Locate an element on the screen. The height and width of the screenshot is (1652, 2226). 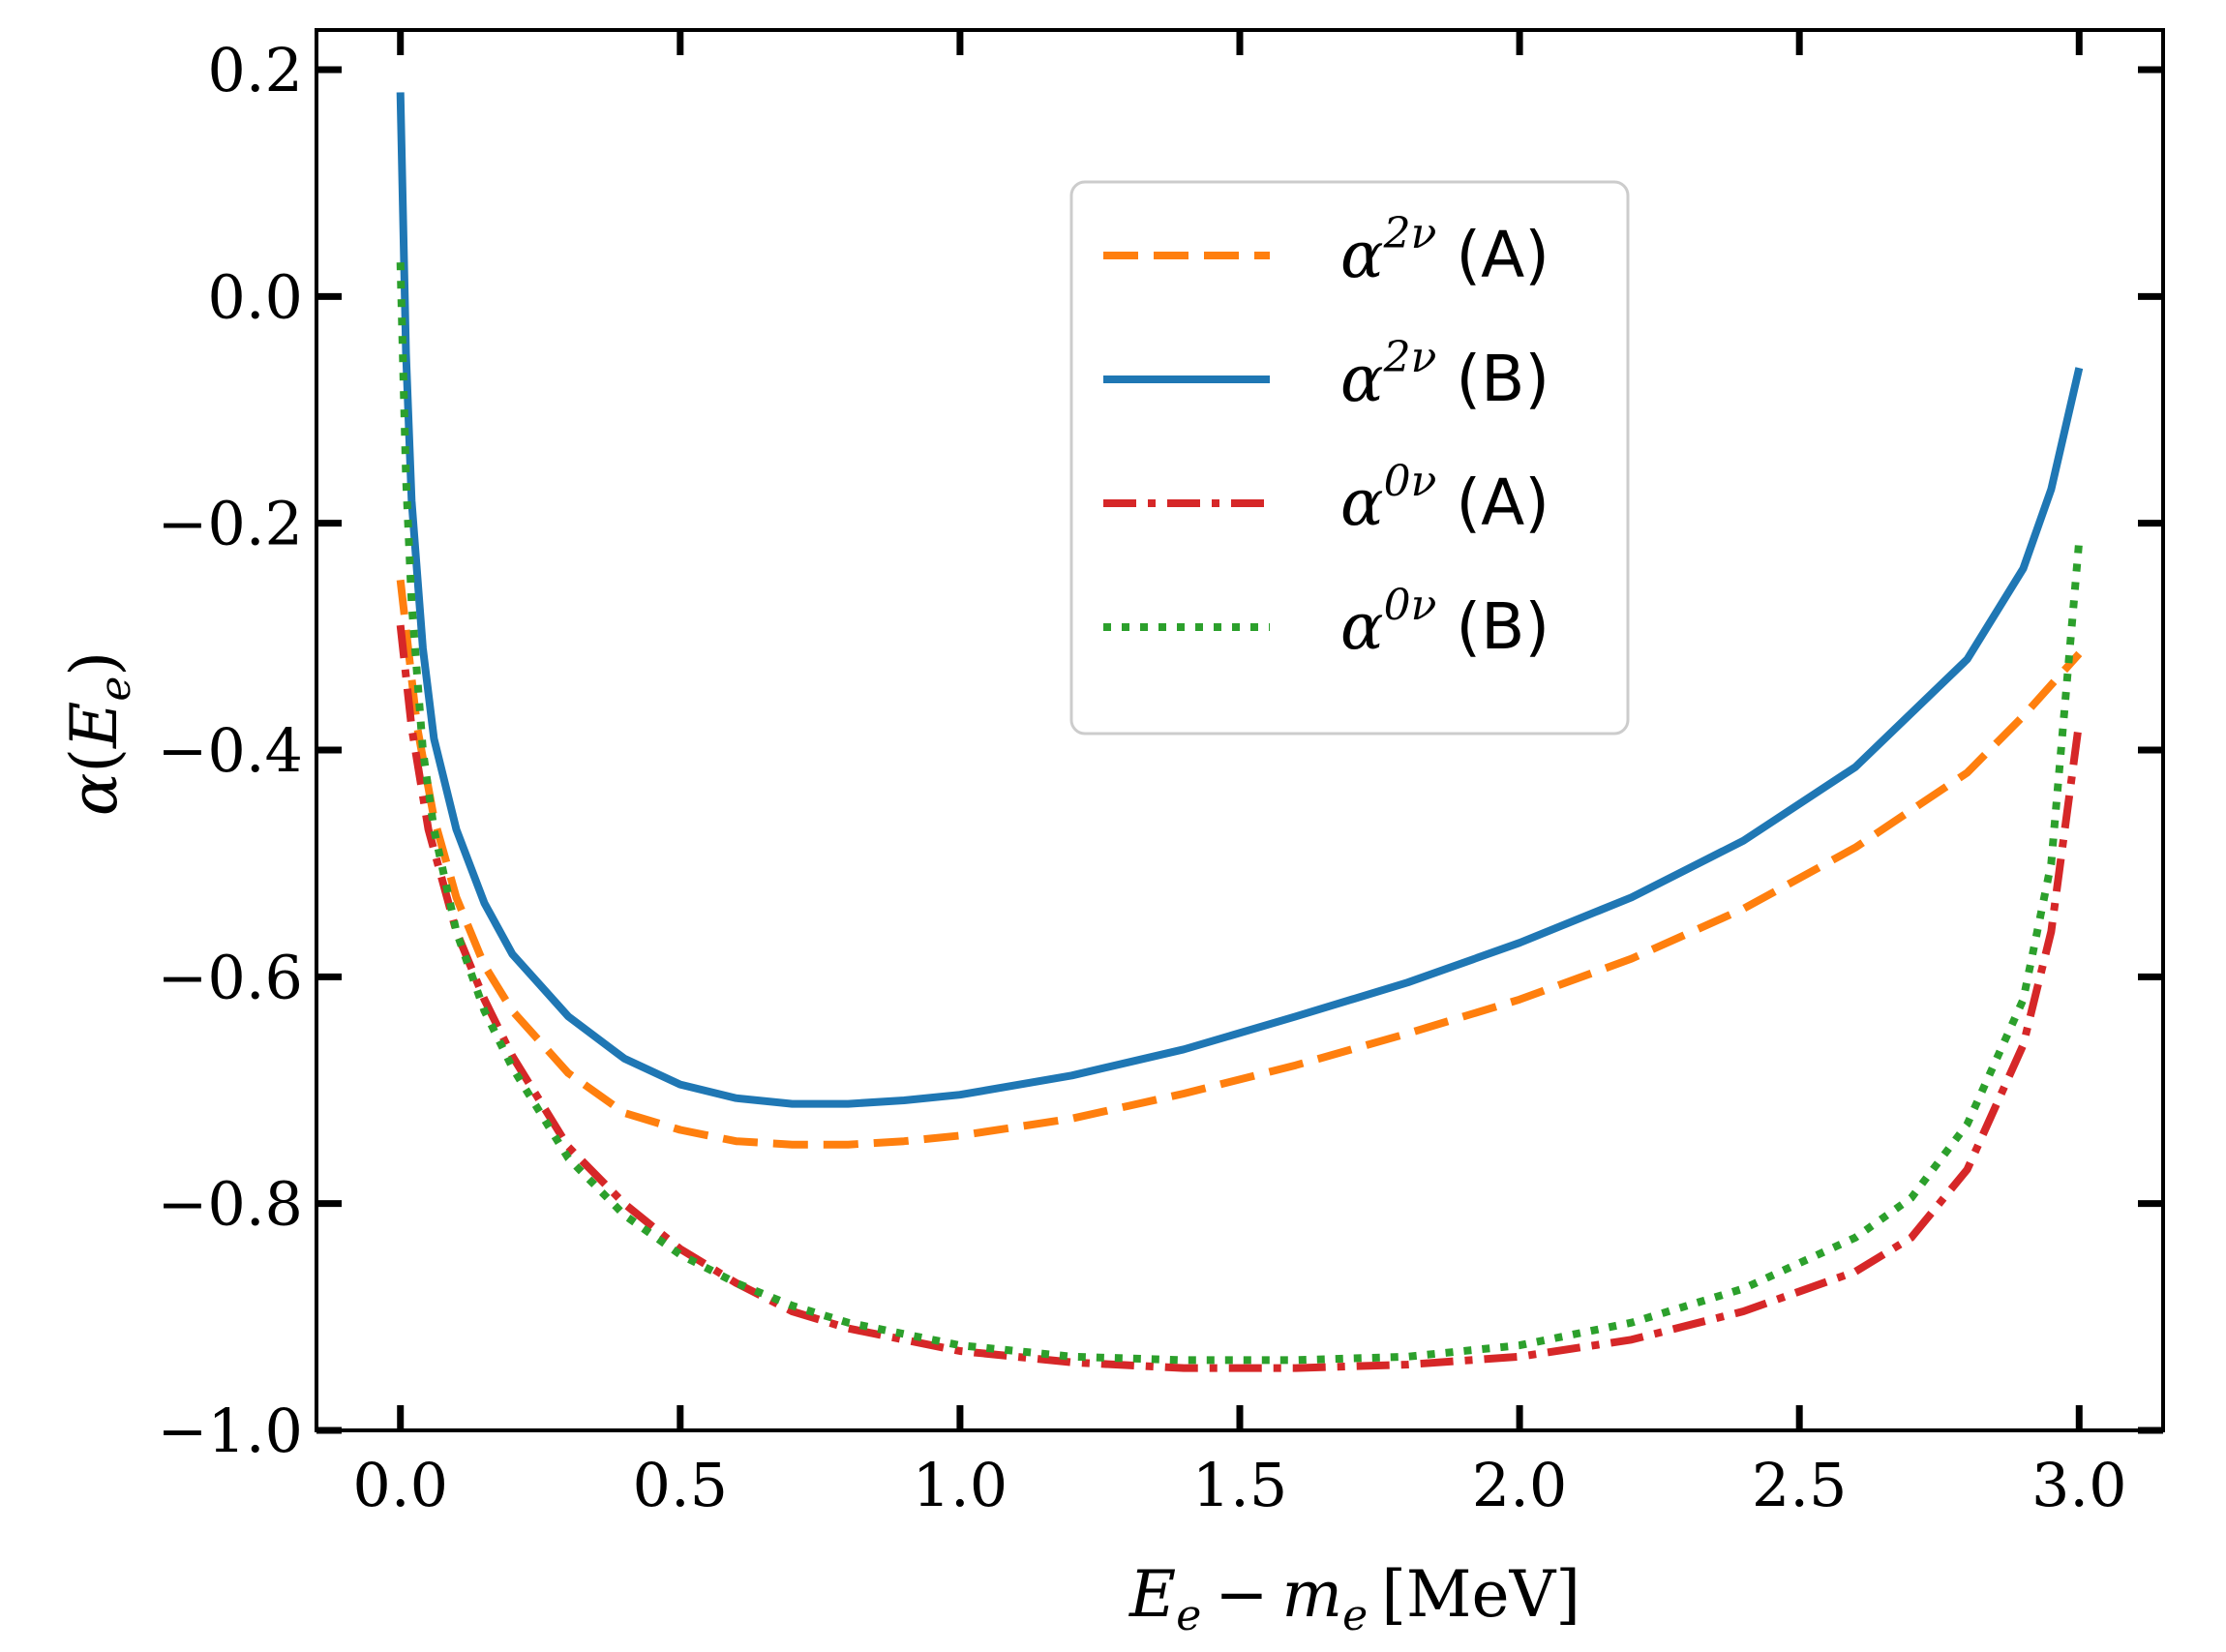
x-tick-label: 2.5 is located at coordinates (1800, 1485).